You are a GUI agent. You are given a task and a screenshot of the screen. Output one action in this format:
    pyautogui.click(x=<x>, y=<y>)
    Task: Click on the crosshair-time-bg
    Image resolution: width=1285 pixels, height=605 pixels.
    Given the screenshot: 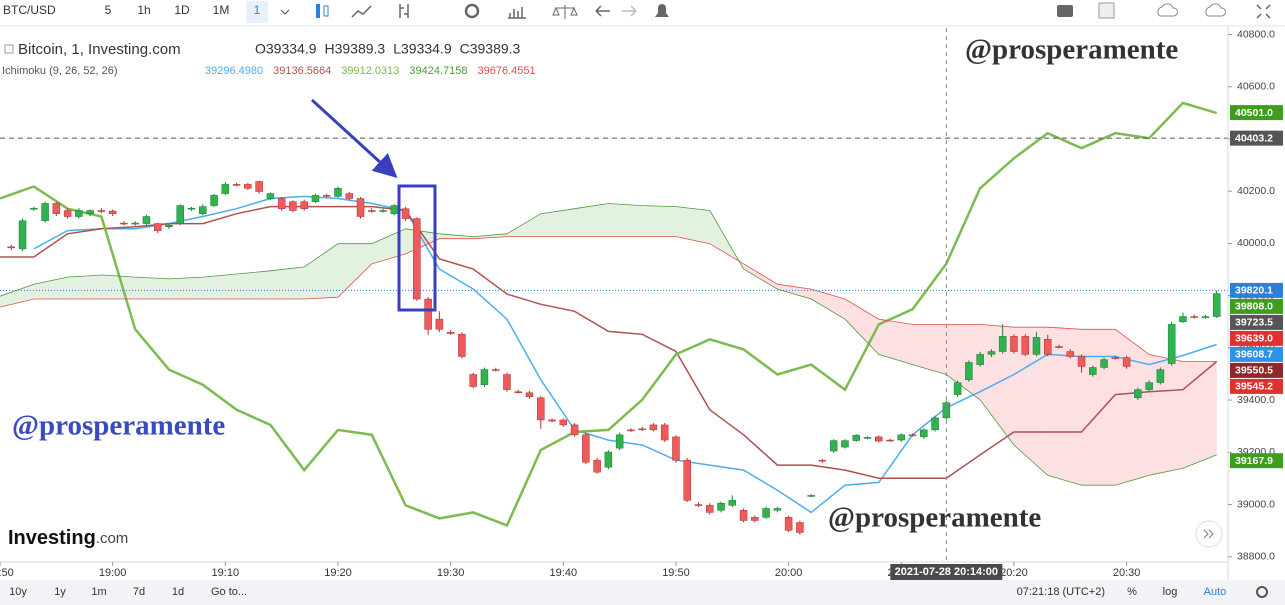 What is the action you would take?
    pyautogui.click(x=946, y=572)
    